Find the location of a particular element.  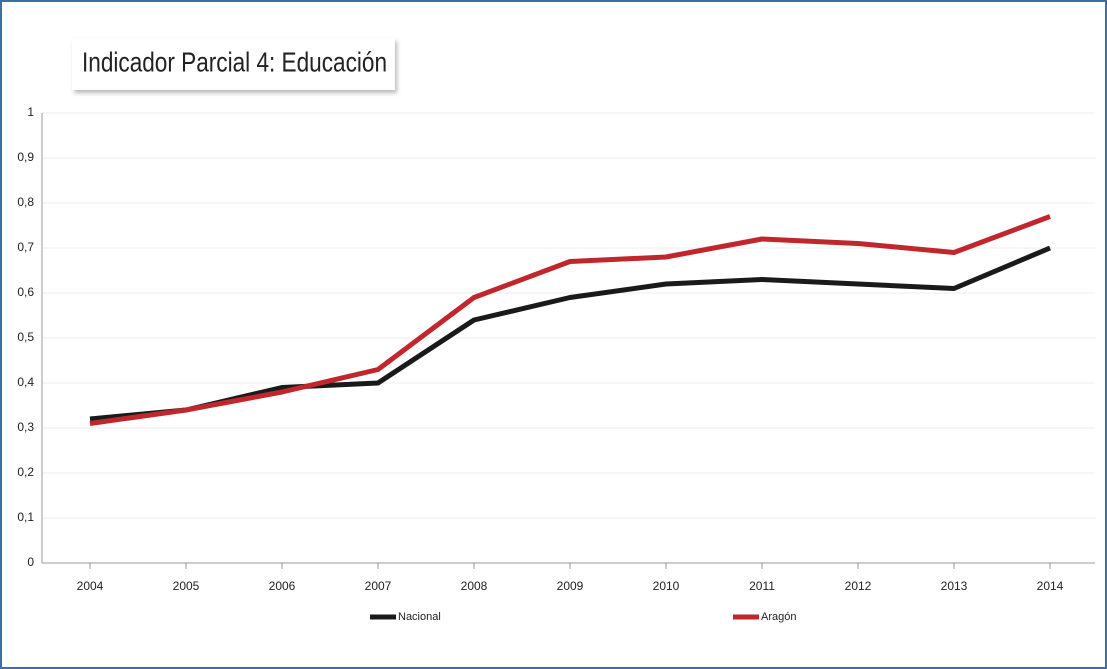

y-tick-label: 0,6 is located at coordinates (25, 292).